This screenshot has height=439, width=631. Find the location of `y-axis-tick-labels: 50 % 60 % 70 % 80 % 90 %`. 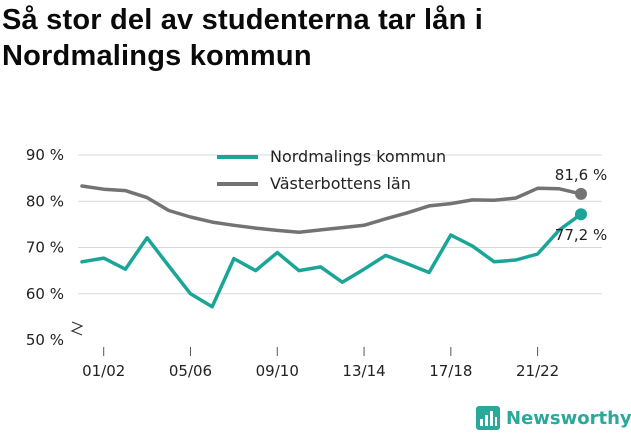

y-axis-tick-labels: 50 % 60 % 70 % 80 % 90 % is located at coordinates (45, 247).